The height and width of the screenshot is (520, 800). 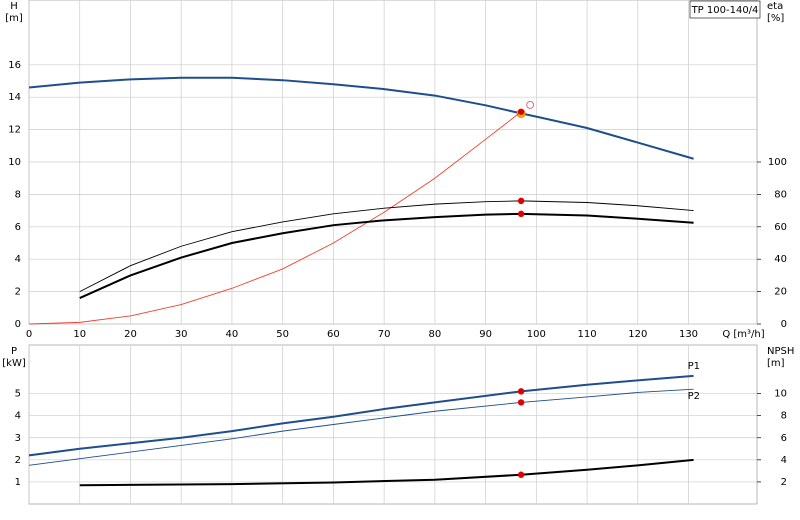 What do you see at coordinates (694, 396) in the screenshot?
I see `series-label: P2` at bounding box center [694, 396].